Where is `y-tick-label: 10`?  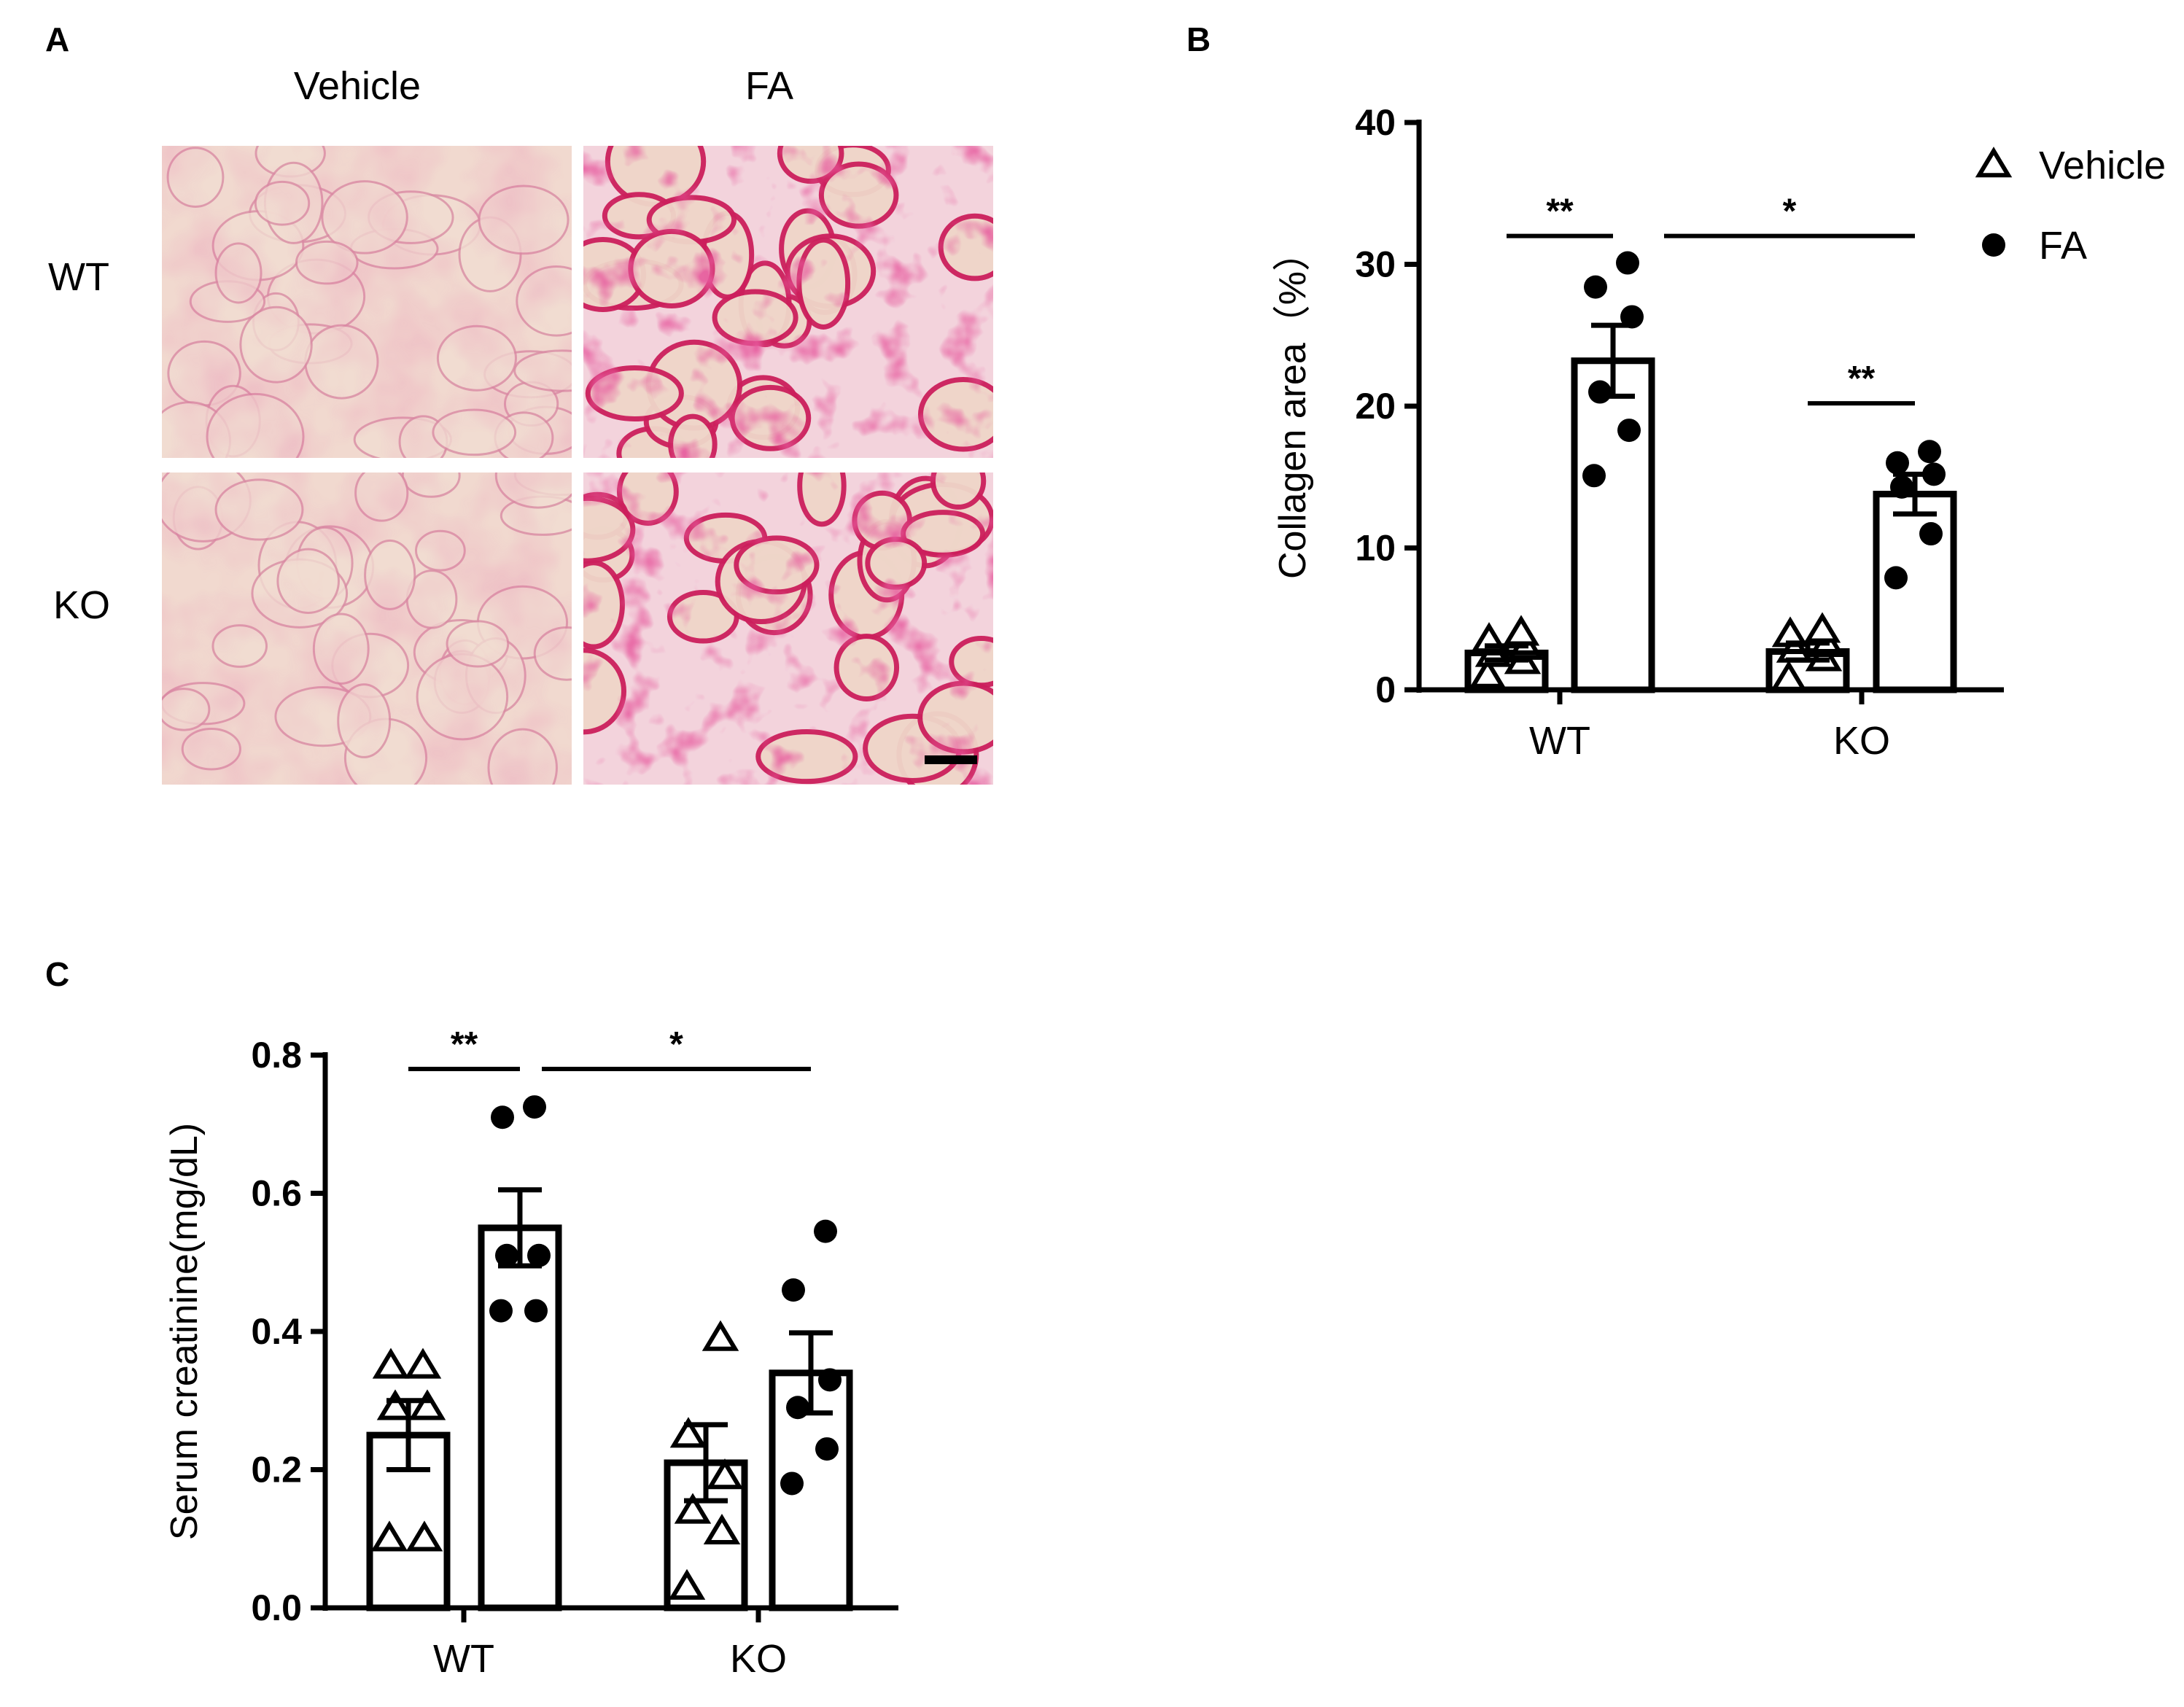 y-tick-label: 10 is located at coordinates (1375, 548).